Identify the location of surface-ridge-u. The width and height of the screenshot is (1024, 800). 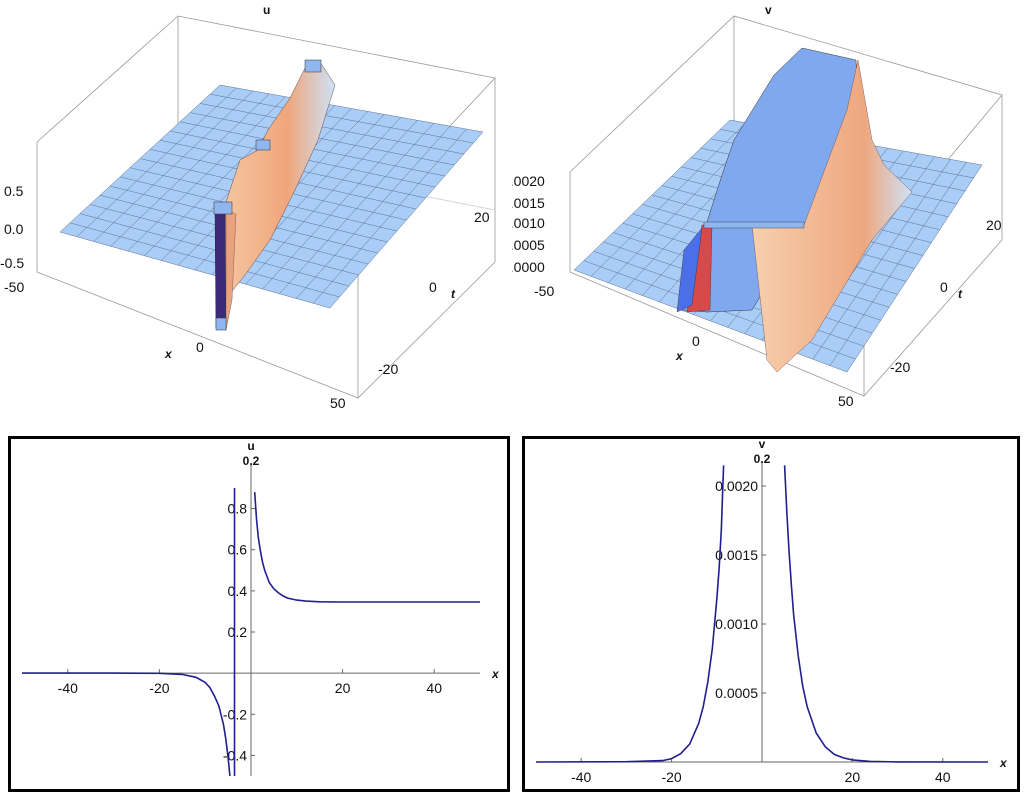
(274, 195).